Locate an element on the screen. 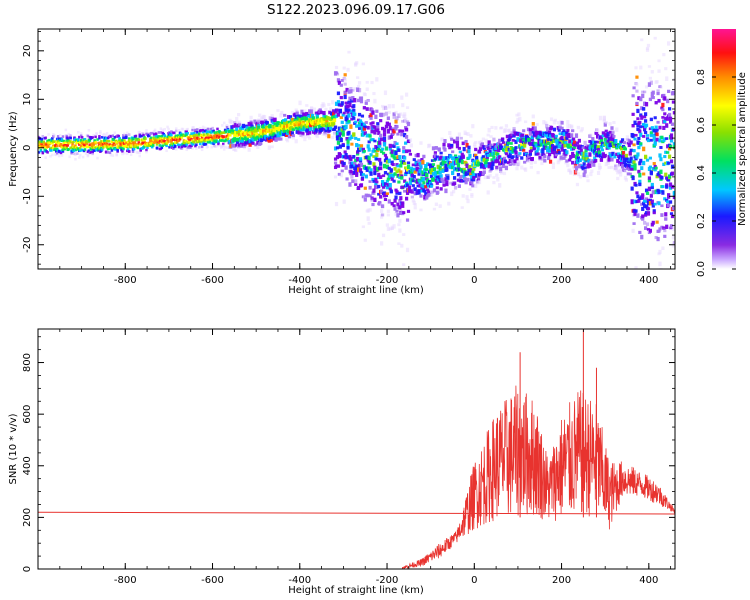 This screenshot has width=750, height=600. x-tick-label: -800 is located at coordinates (125, 280).